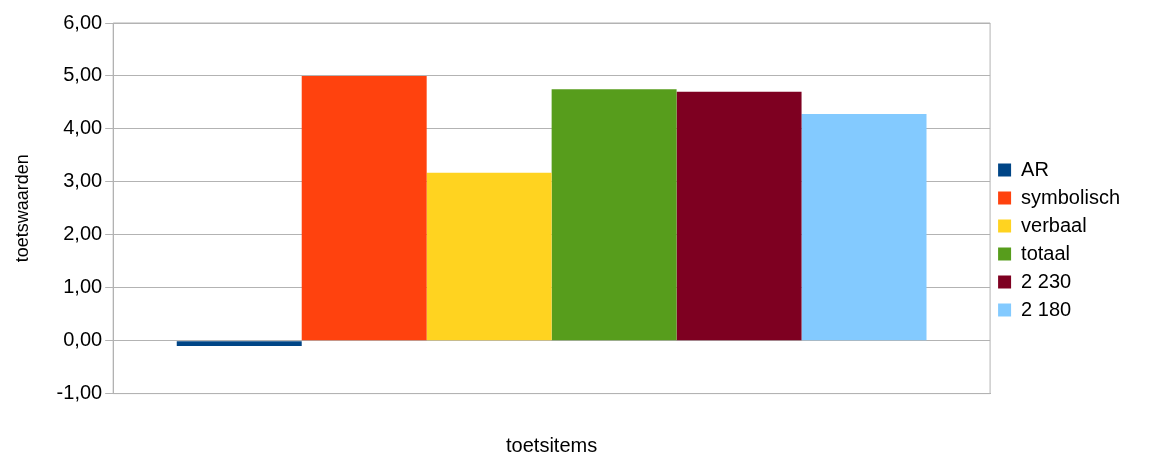 The height and width of the screenshot is (470, 1158). I want to click on legend-label: verbaal, so click(1054, 224).